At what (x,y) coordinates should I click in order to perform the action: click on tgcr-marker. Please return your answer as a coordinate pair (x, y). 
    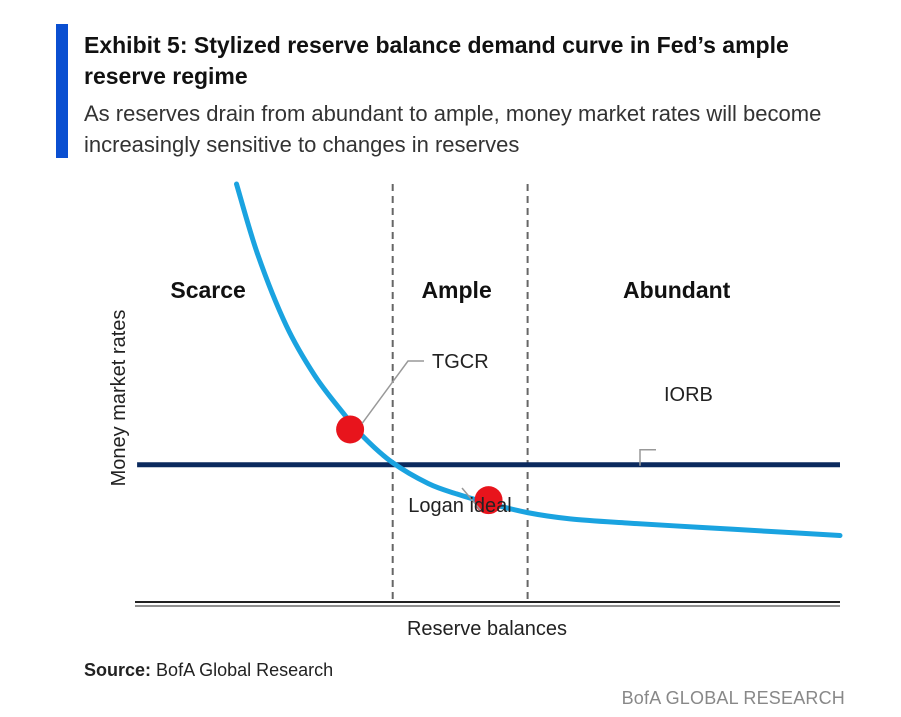
    Looking at the image, I should click on (350, 429).